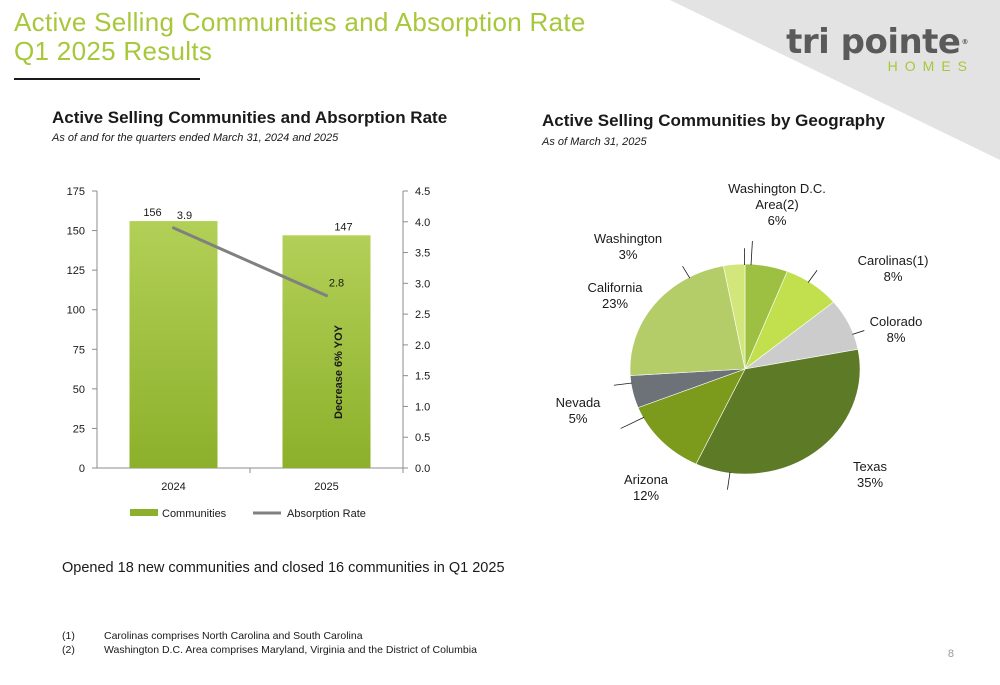  What do you see at coordinates (615, 303) in the screenshot?
I see `pie-slice-percent: 23%` at bounding box center [615, 303].